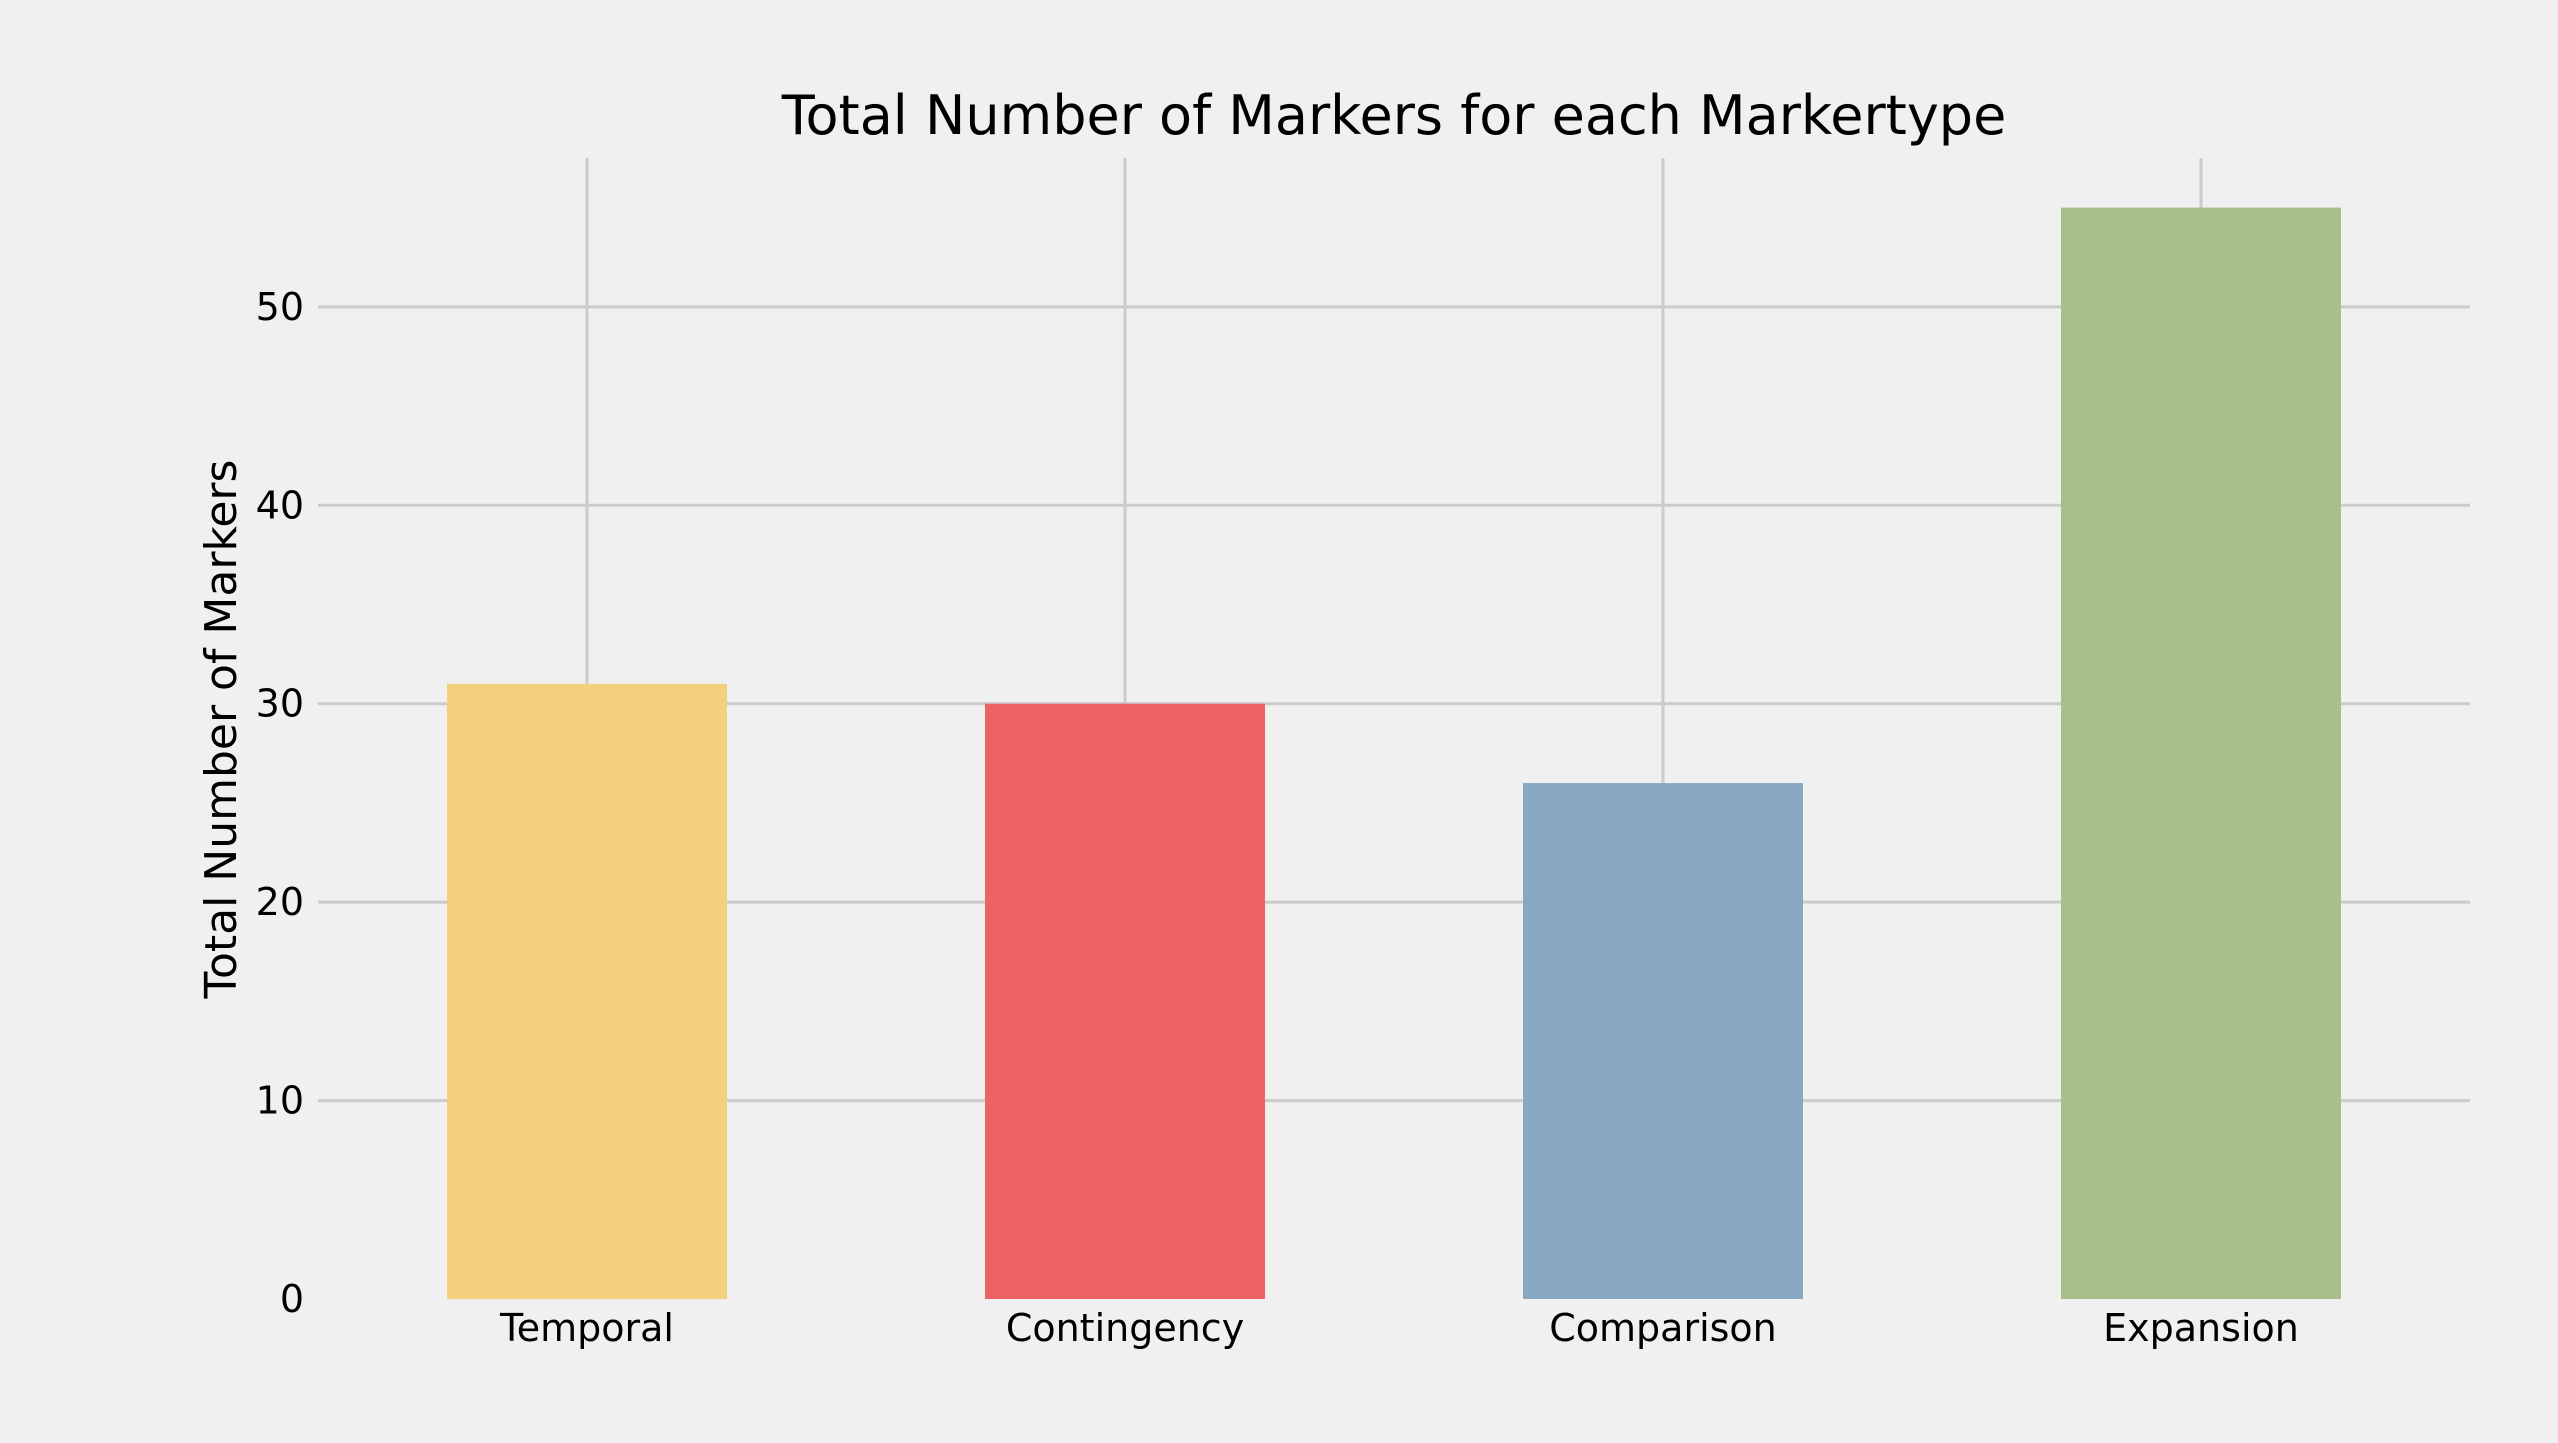 The height and width of the screenshot is (1443, 2558). I want to click on y-tick-label: 0, so click(292, 1299).